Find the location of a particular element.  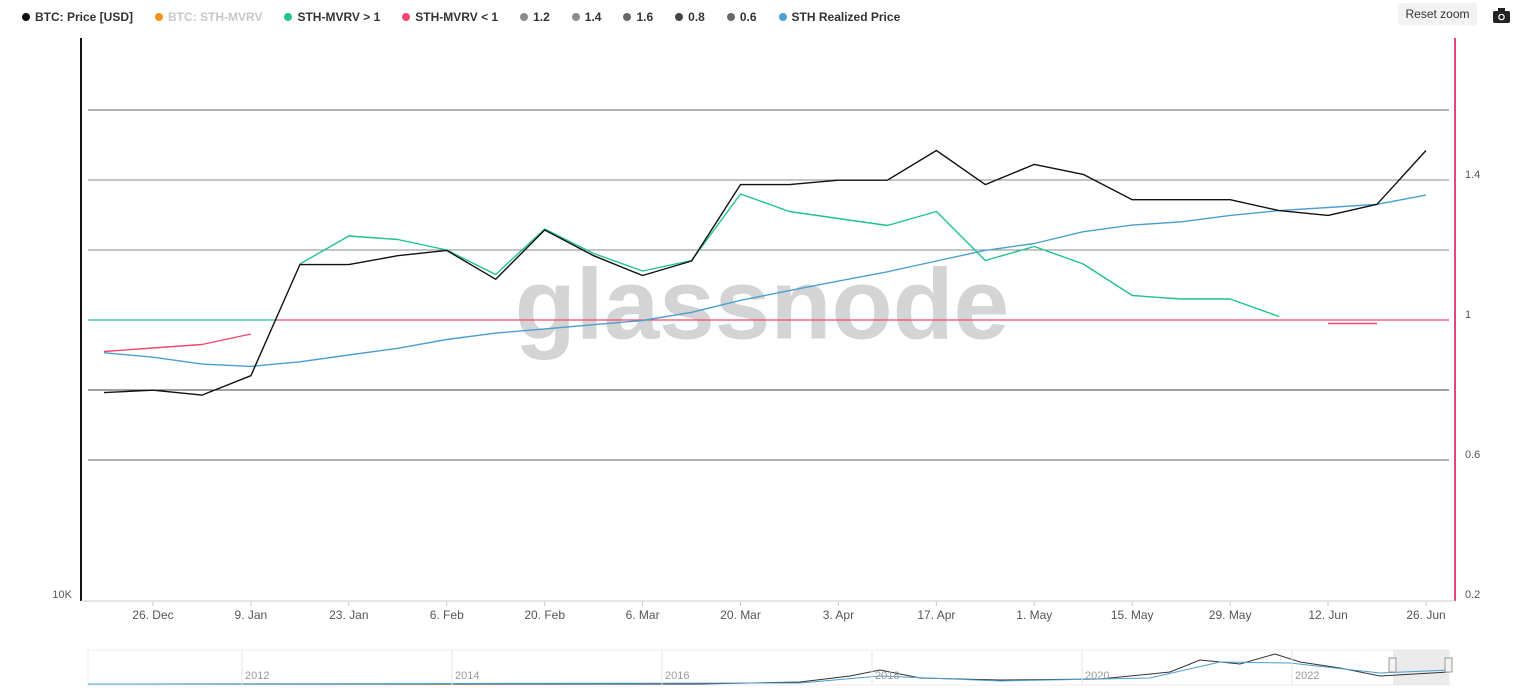

legend-item: 0.6 is located at coordinates (741, 17).